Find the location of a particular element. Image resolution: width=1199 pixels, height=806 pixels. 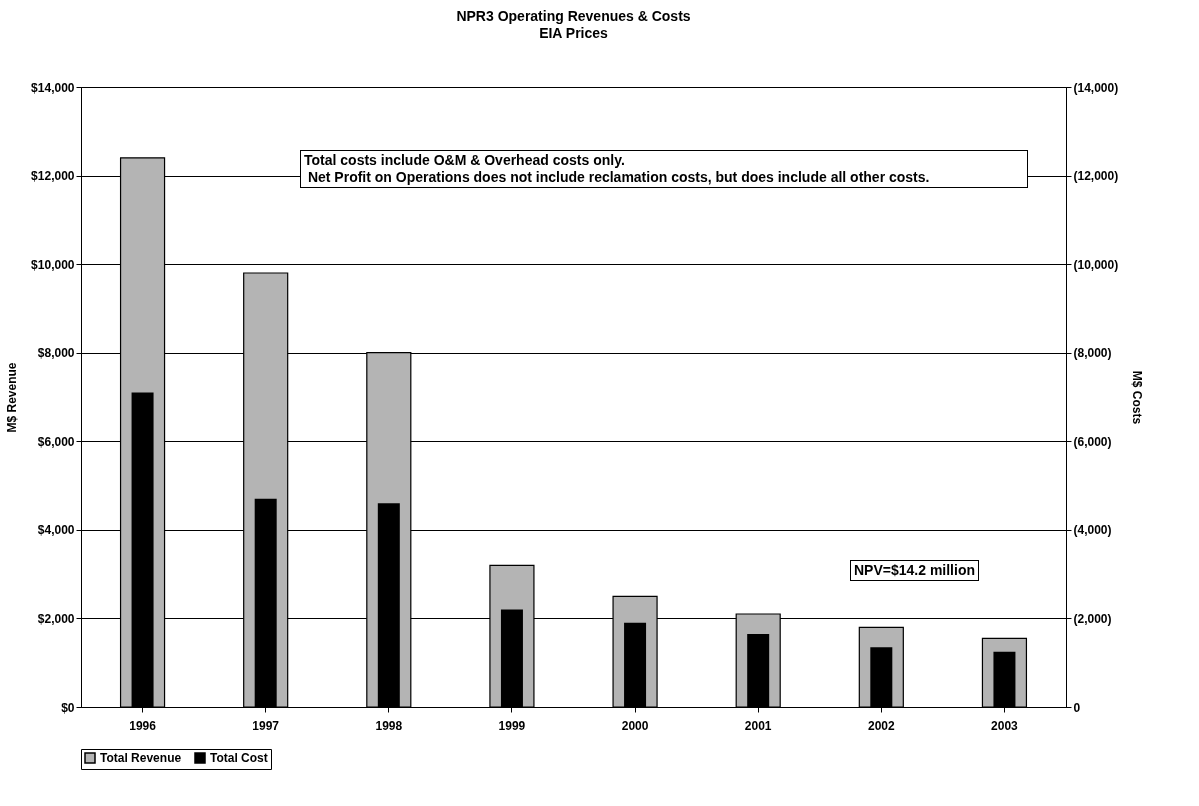

y-axis-title: M$ Revenue is located at coordinates (12, 397).